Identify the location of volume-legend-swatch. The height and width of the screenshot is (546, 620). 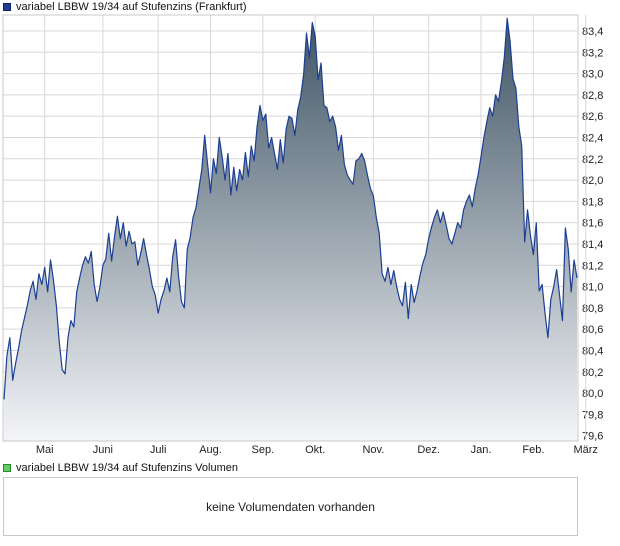
(7, 468).